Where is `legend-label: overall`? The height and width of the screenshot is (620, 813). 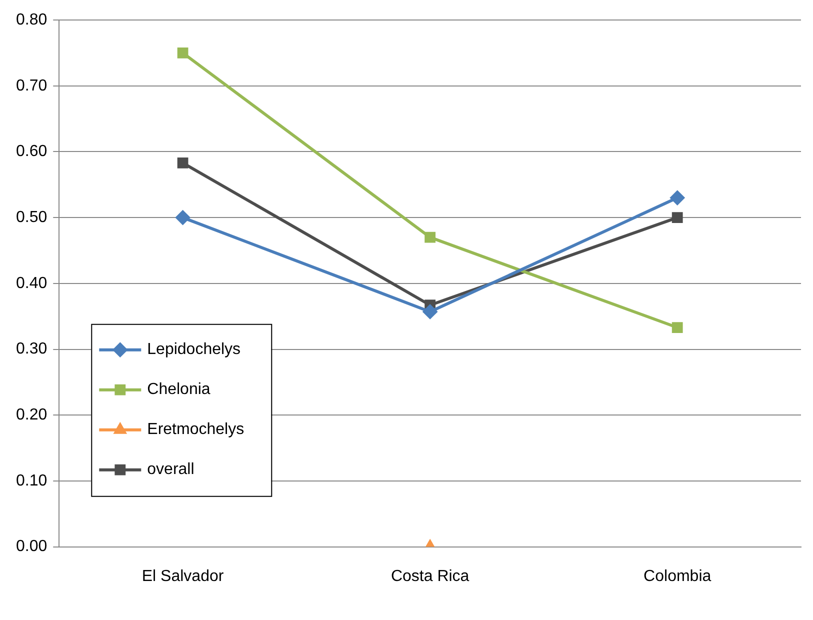 legend-label: overall is located at coordinates (170, 469).